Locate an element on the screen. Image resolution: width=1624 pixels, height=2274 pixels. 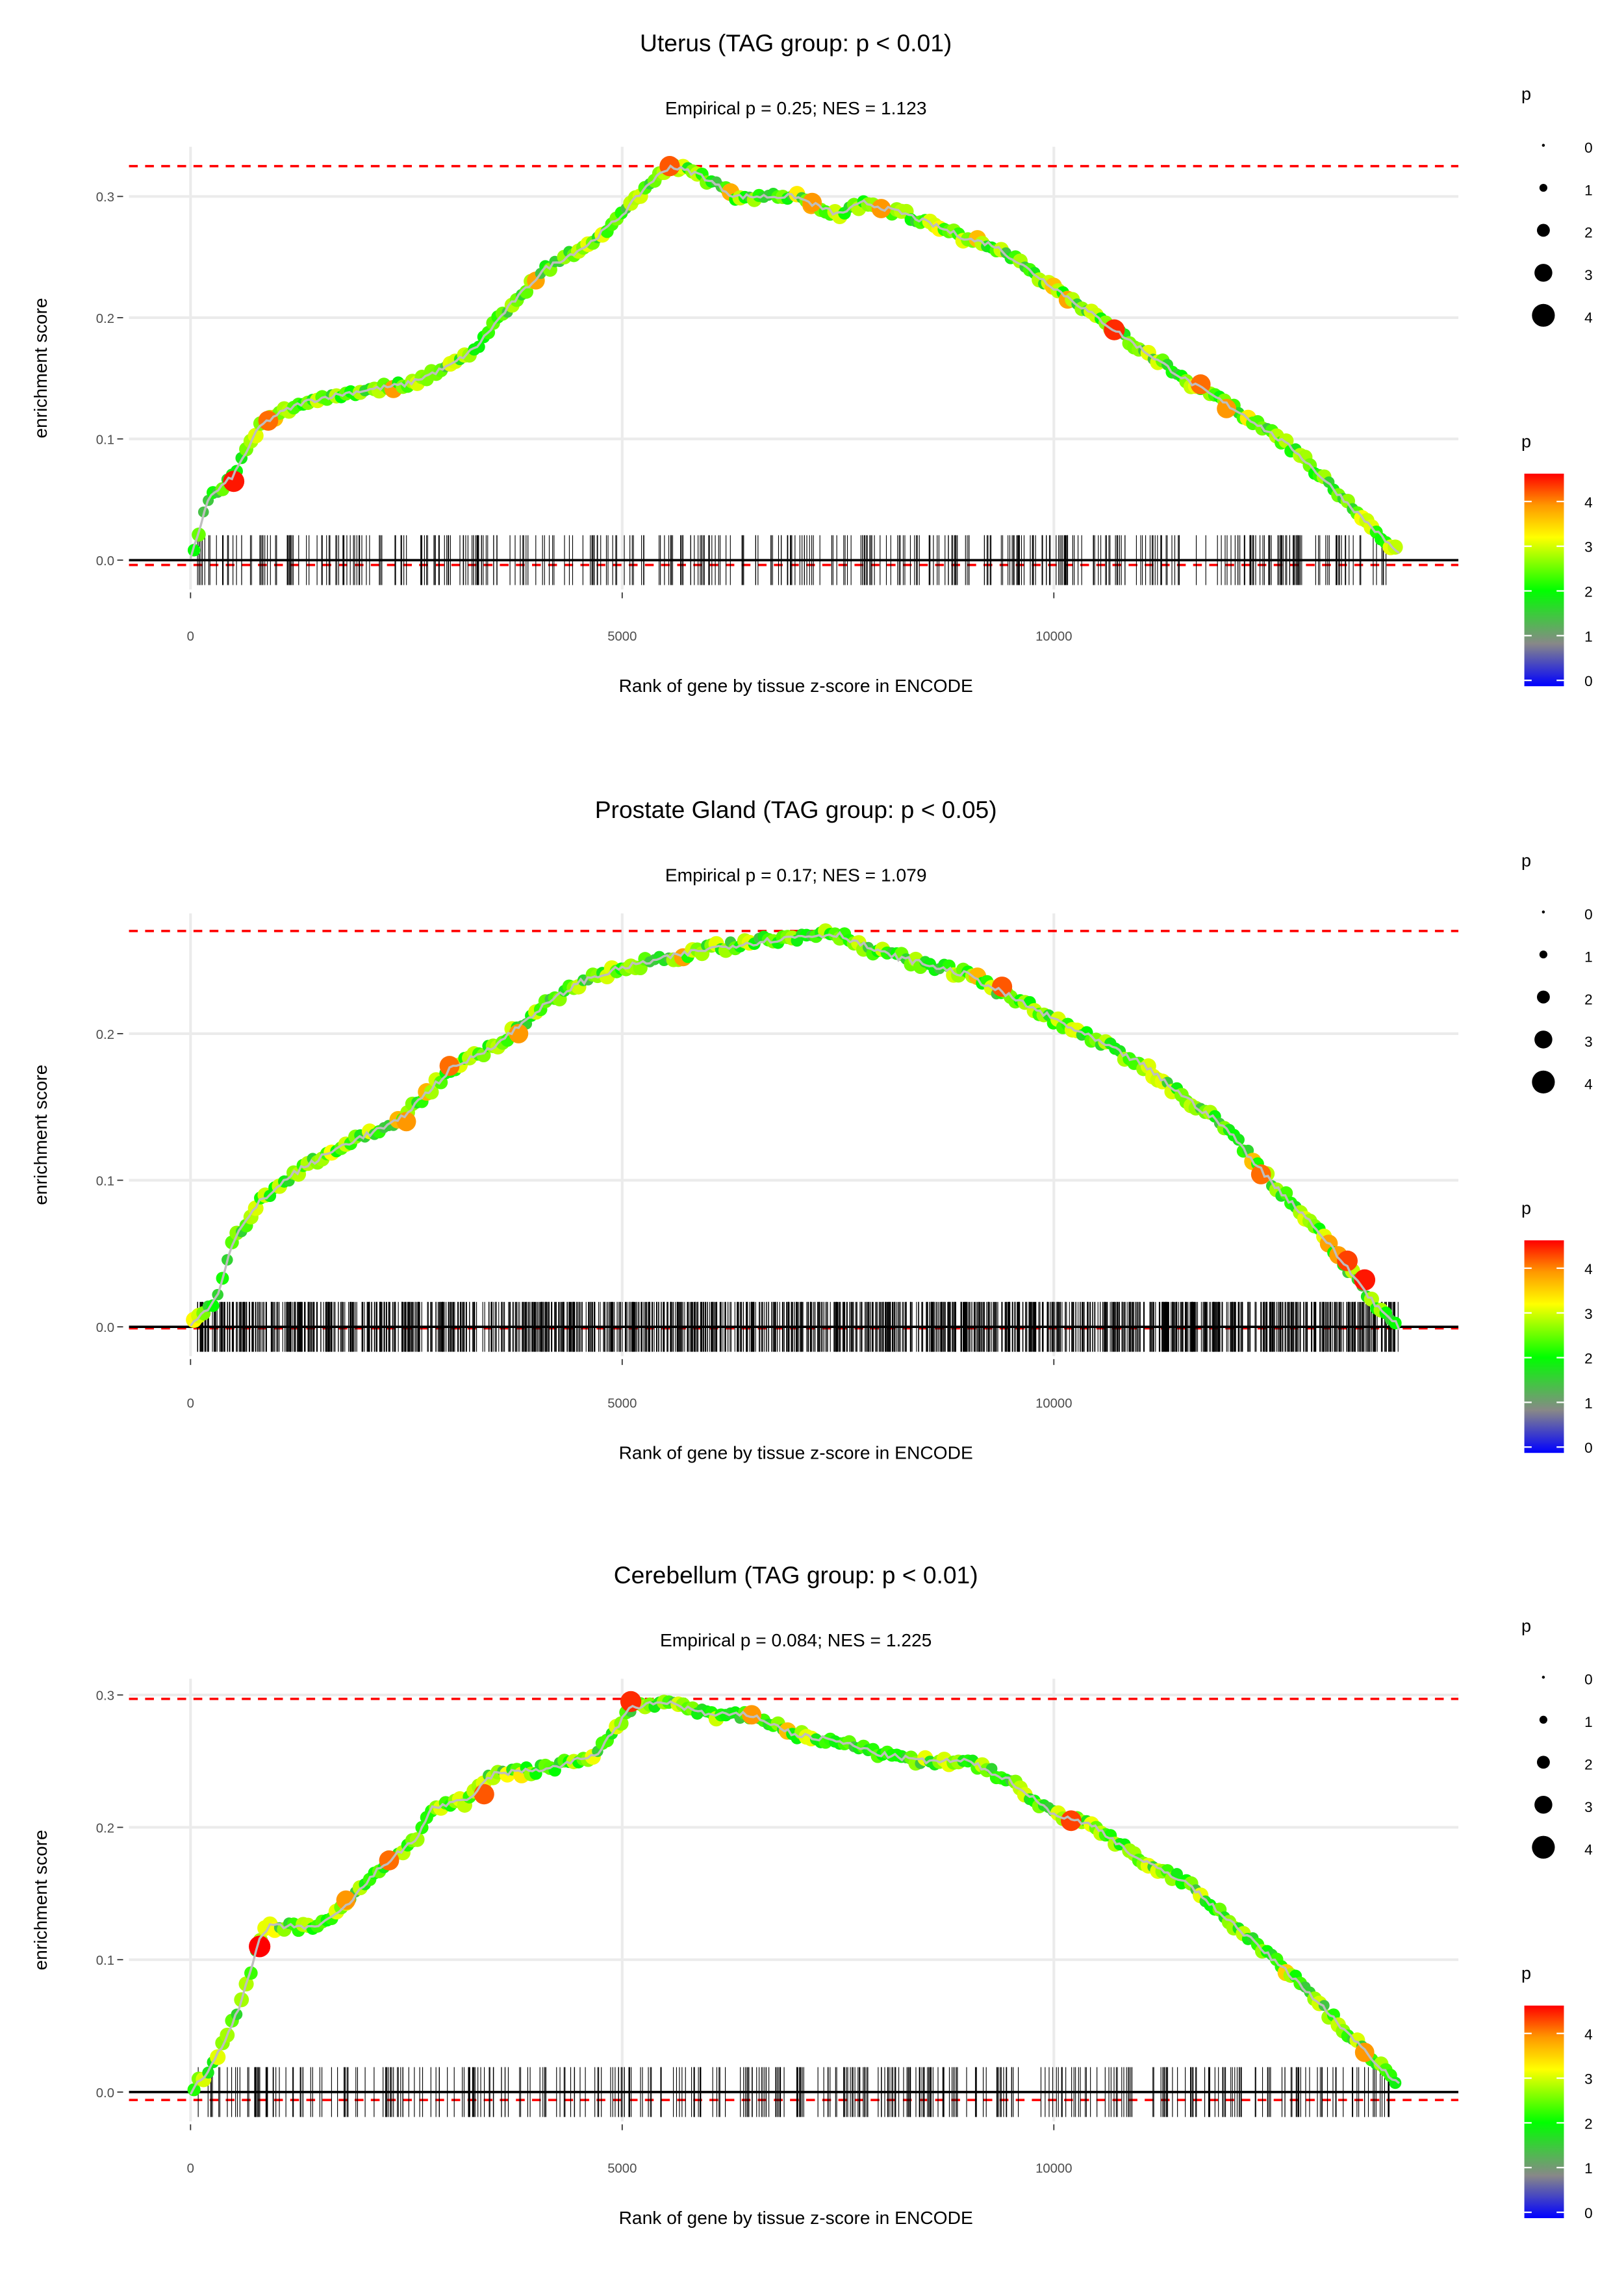
chart-subtitle: Empirical p = 0.17; NES = 1.079 is located at coordinates (796, 874).